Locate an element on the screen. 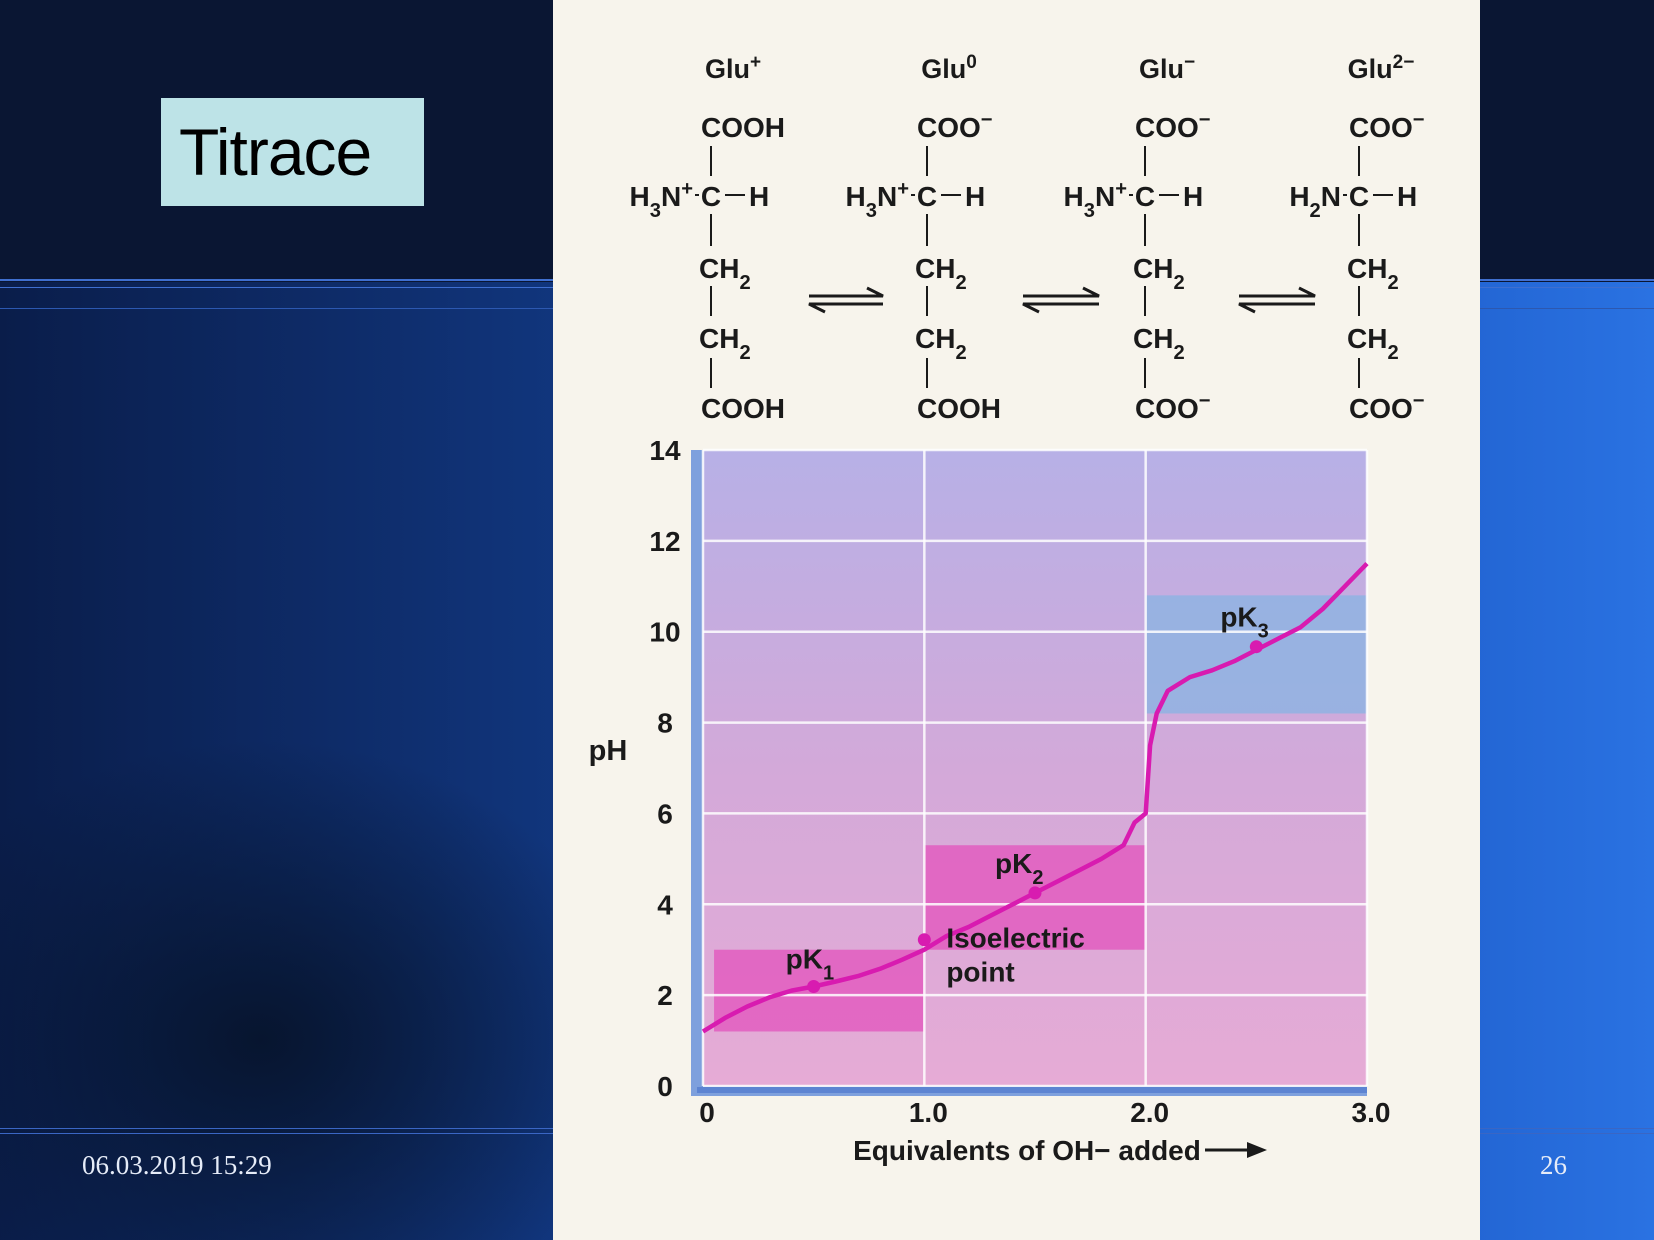  structure-3: Glu− COO− H3N+ C H CH2 CH2 COO− is located at coordinates (1137, 238).